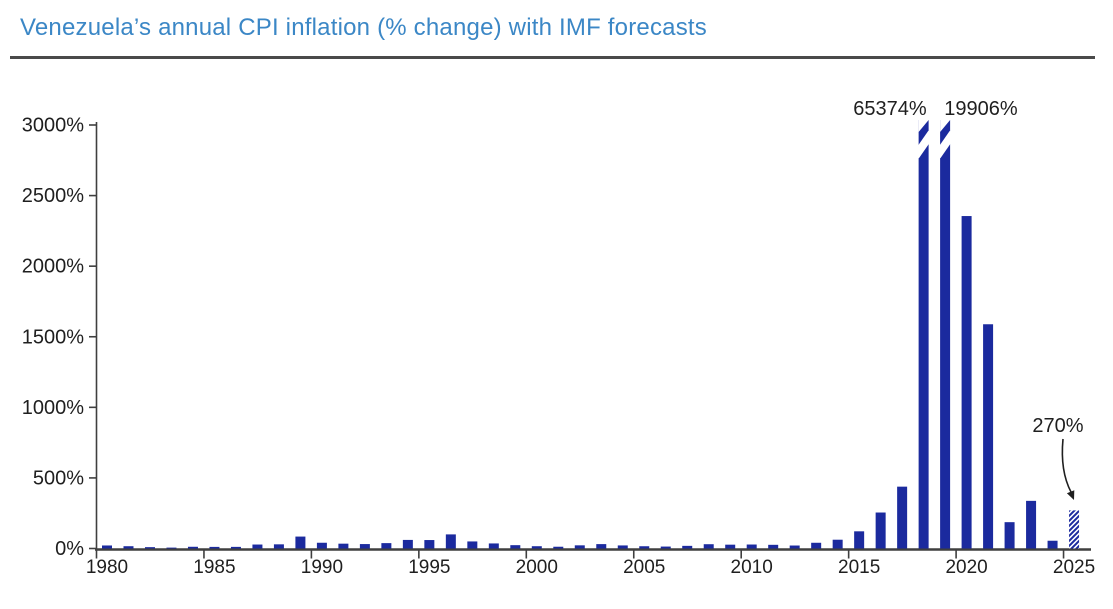 Image resolution: width=1113 pixels, height=609 pixels. I want to click on bar-1991, so click(343, 546).